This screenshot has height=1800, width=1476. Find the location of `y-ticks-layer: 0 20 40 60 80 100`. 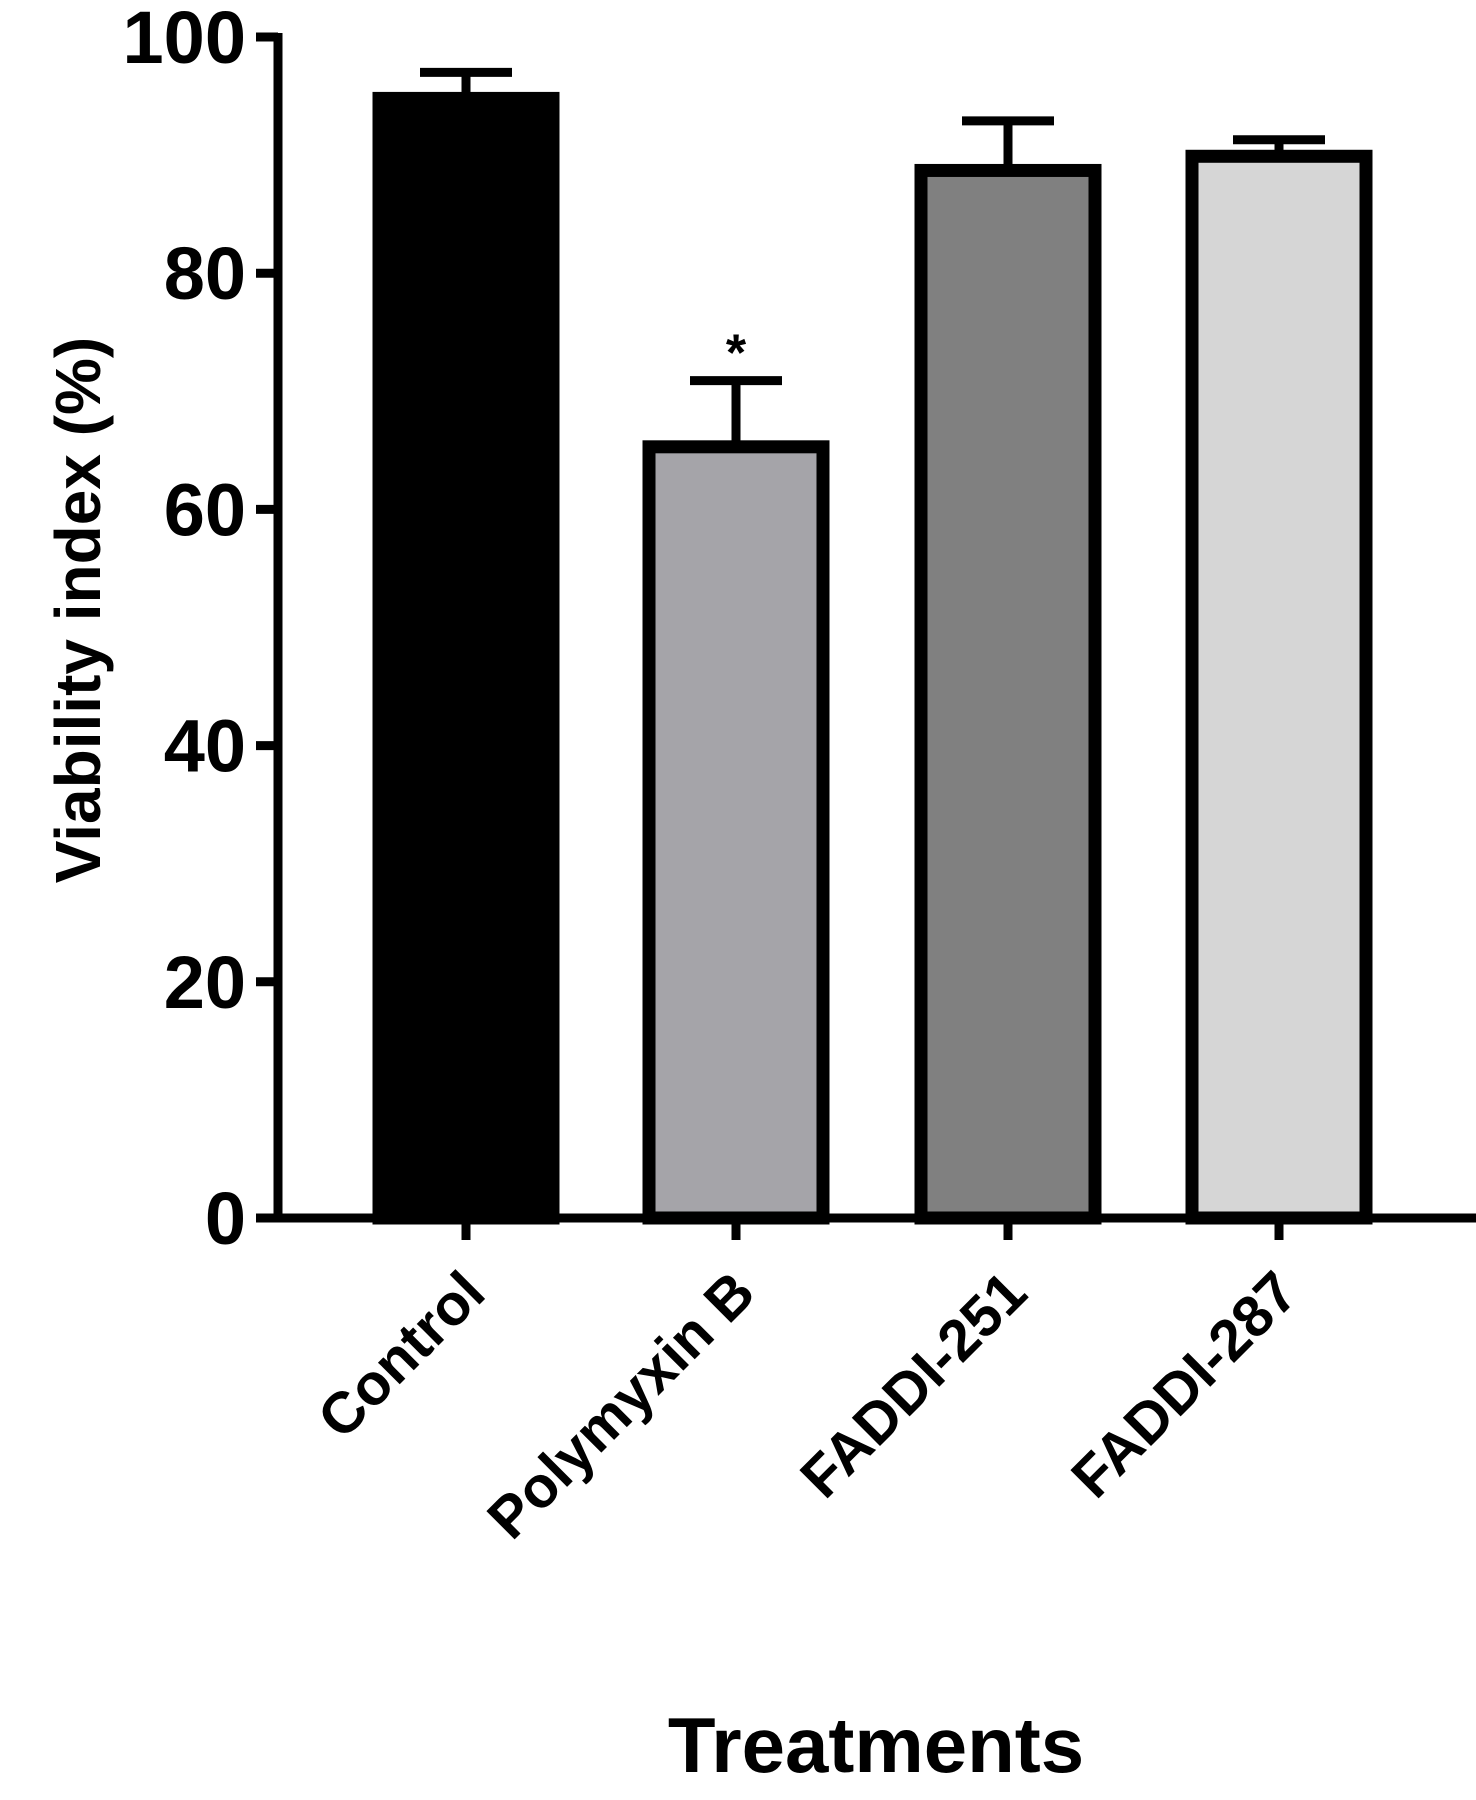

y-ticks-layer: 0 20 40 60 80 100 is located at coordinates (200, 630).